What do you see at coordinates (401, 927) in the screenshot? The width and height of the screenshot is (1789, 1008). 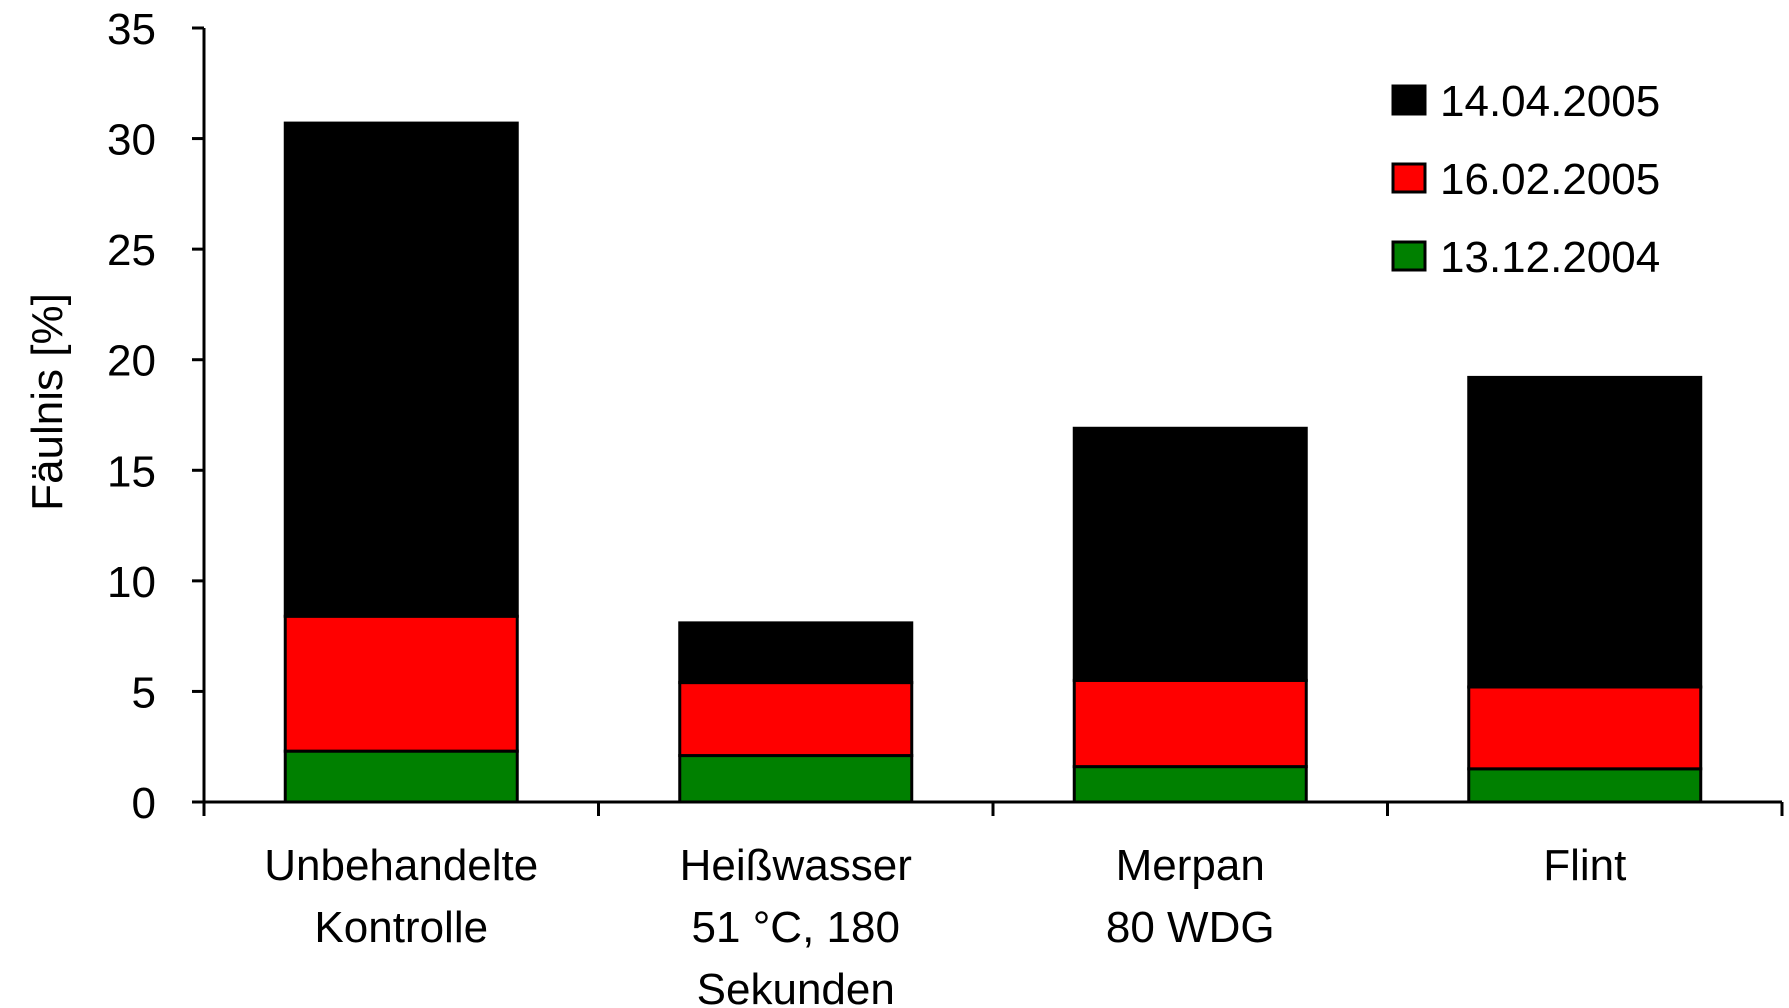 I see `category-label: Kontrolle` at bounding box center [401, 927].